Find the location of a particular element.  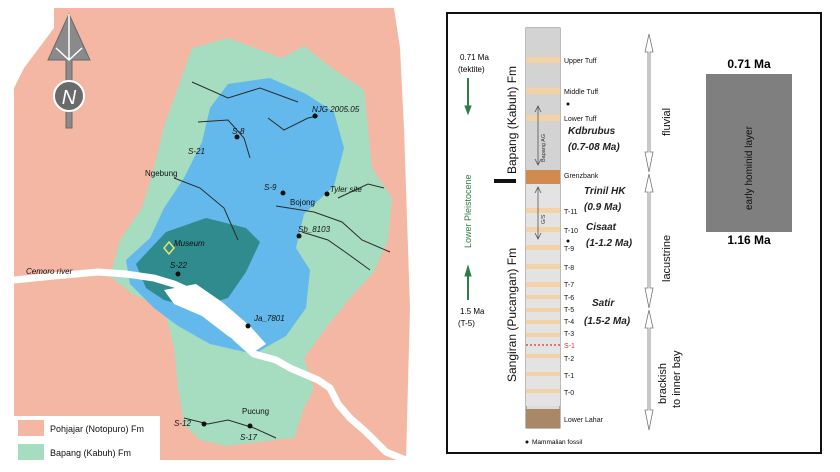

site-point-s8 is located at coordinates (237, 137).